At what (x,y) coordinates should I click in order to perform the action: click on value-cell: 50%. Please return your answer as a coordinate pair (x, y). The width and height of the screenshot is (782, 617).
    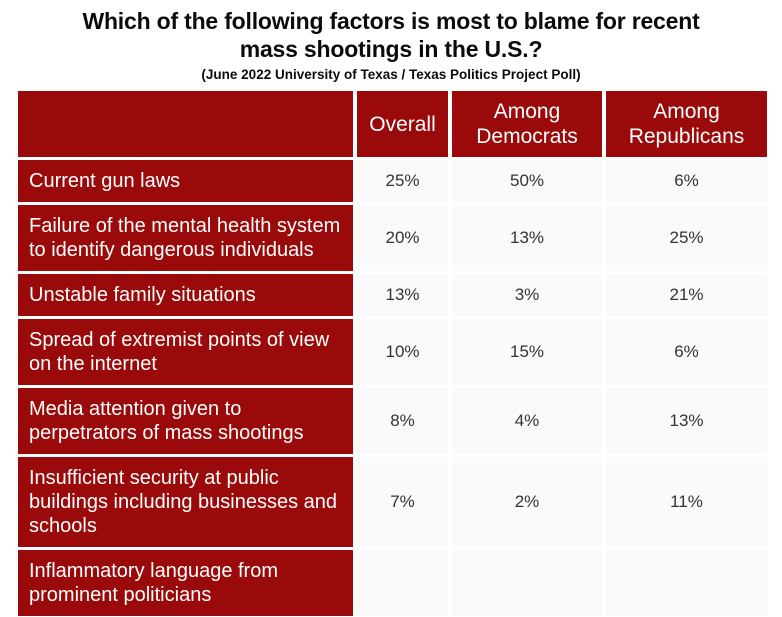
    Looking at the image, I should click on (527, 181).